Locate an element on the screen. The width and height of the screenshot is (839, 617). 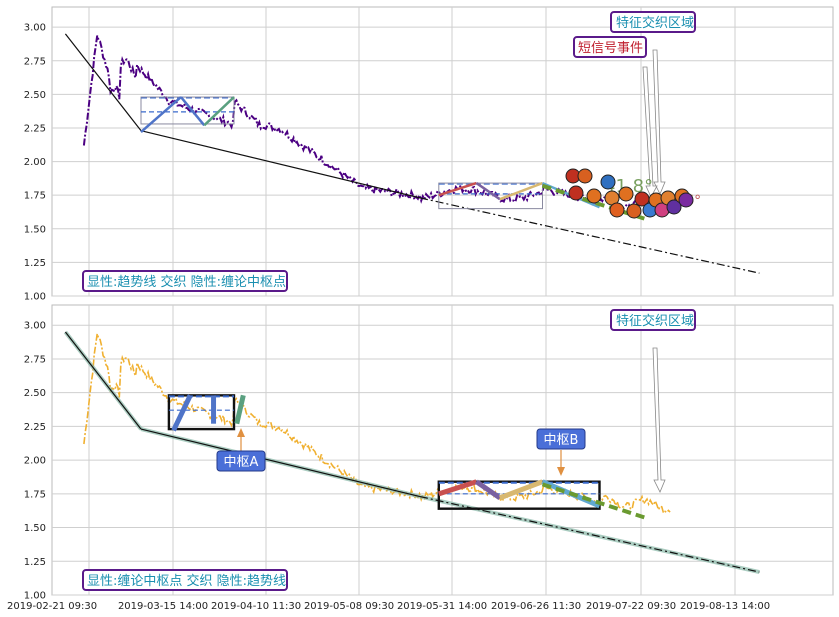
x-tick-label: 2019-05-31 14:00 is located at coordinates (442, 606).